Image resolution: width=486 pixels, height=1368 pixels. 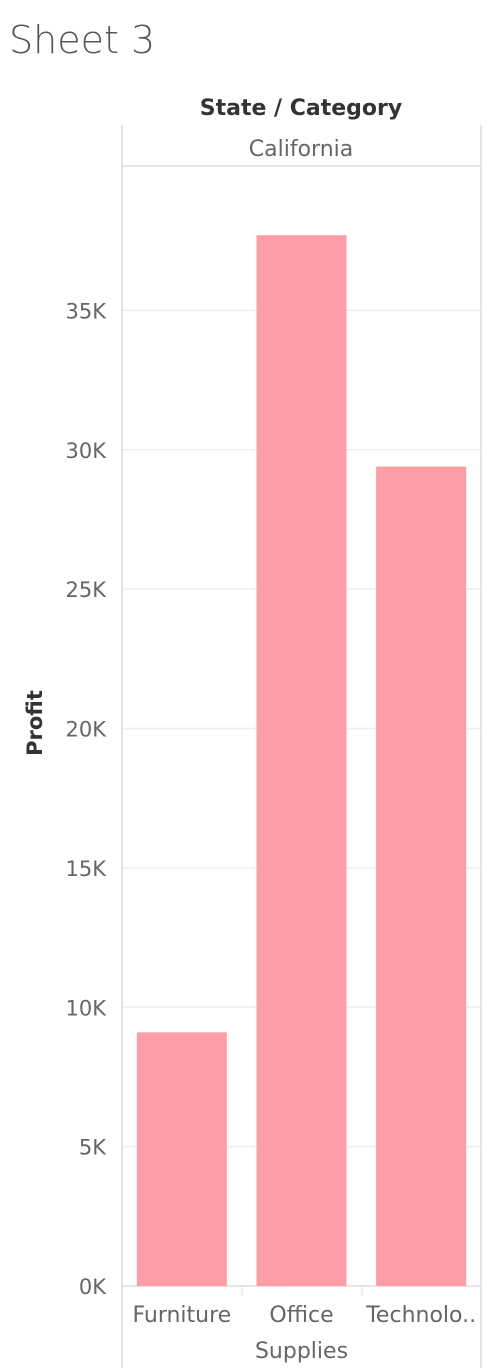 I want to click on panel-label: California, so click(x=301, y=149).